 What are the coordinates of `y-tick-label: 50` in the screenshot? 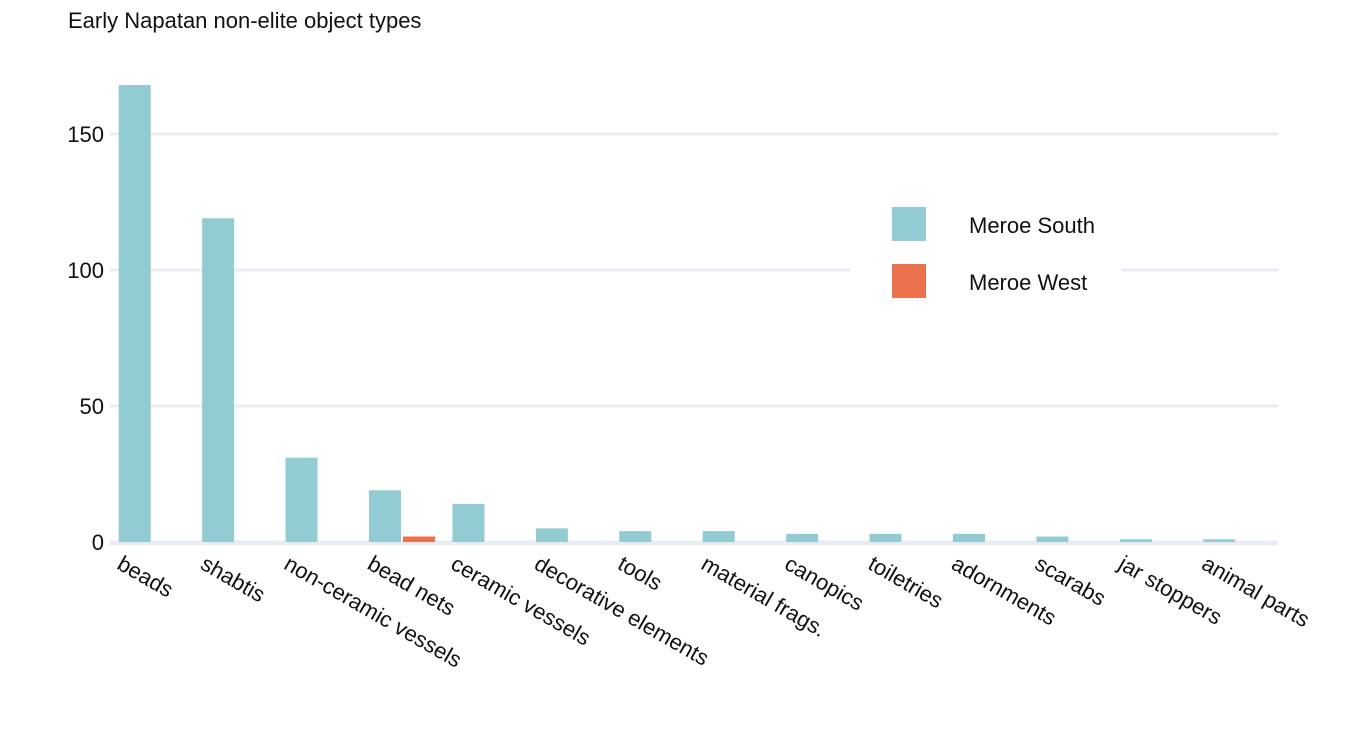 It's located at (92, 406).